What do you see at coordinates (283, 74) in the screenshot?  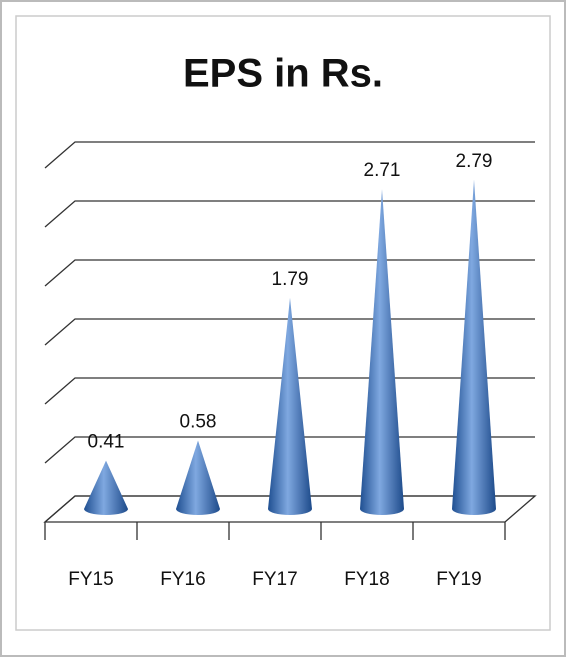 I see `chart-title: EPS in Rs.` at bounding box center [283, 74].